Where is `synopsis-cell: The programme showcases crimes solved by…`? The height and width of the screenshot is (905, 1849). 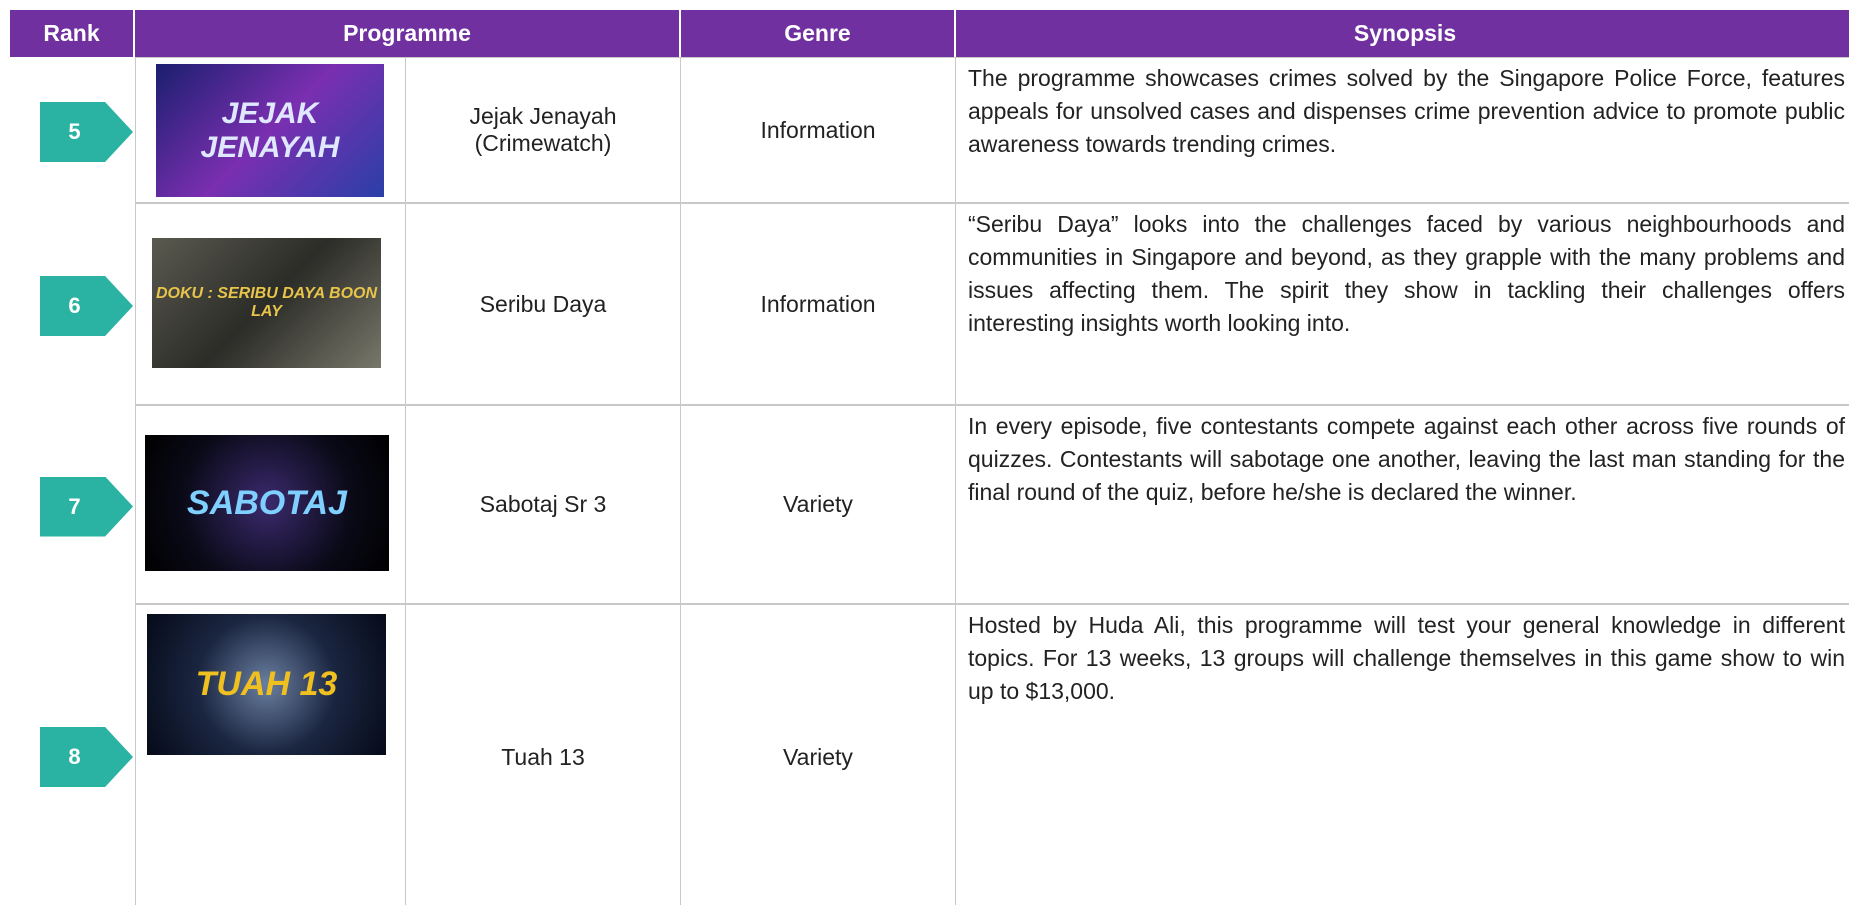
synopsis-cell: The programme showcases crimes solved by… is located at coordinates (1402, 130).